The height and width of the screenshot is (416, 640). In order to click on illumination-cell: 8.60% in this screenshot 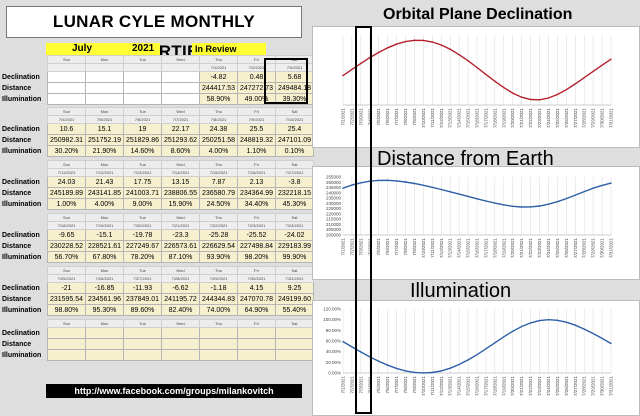, I will do `click(180, 151)`.